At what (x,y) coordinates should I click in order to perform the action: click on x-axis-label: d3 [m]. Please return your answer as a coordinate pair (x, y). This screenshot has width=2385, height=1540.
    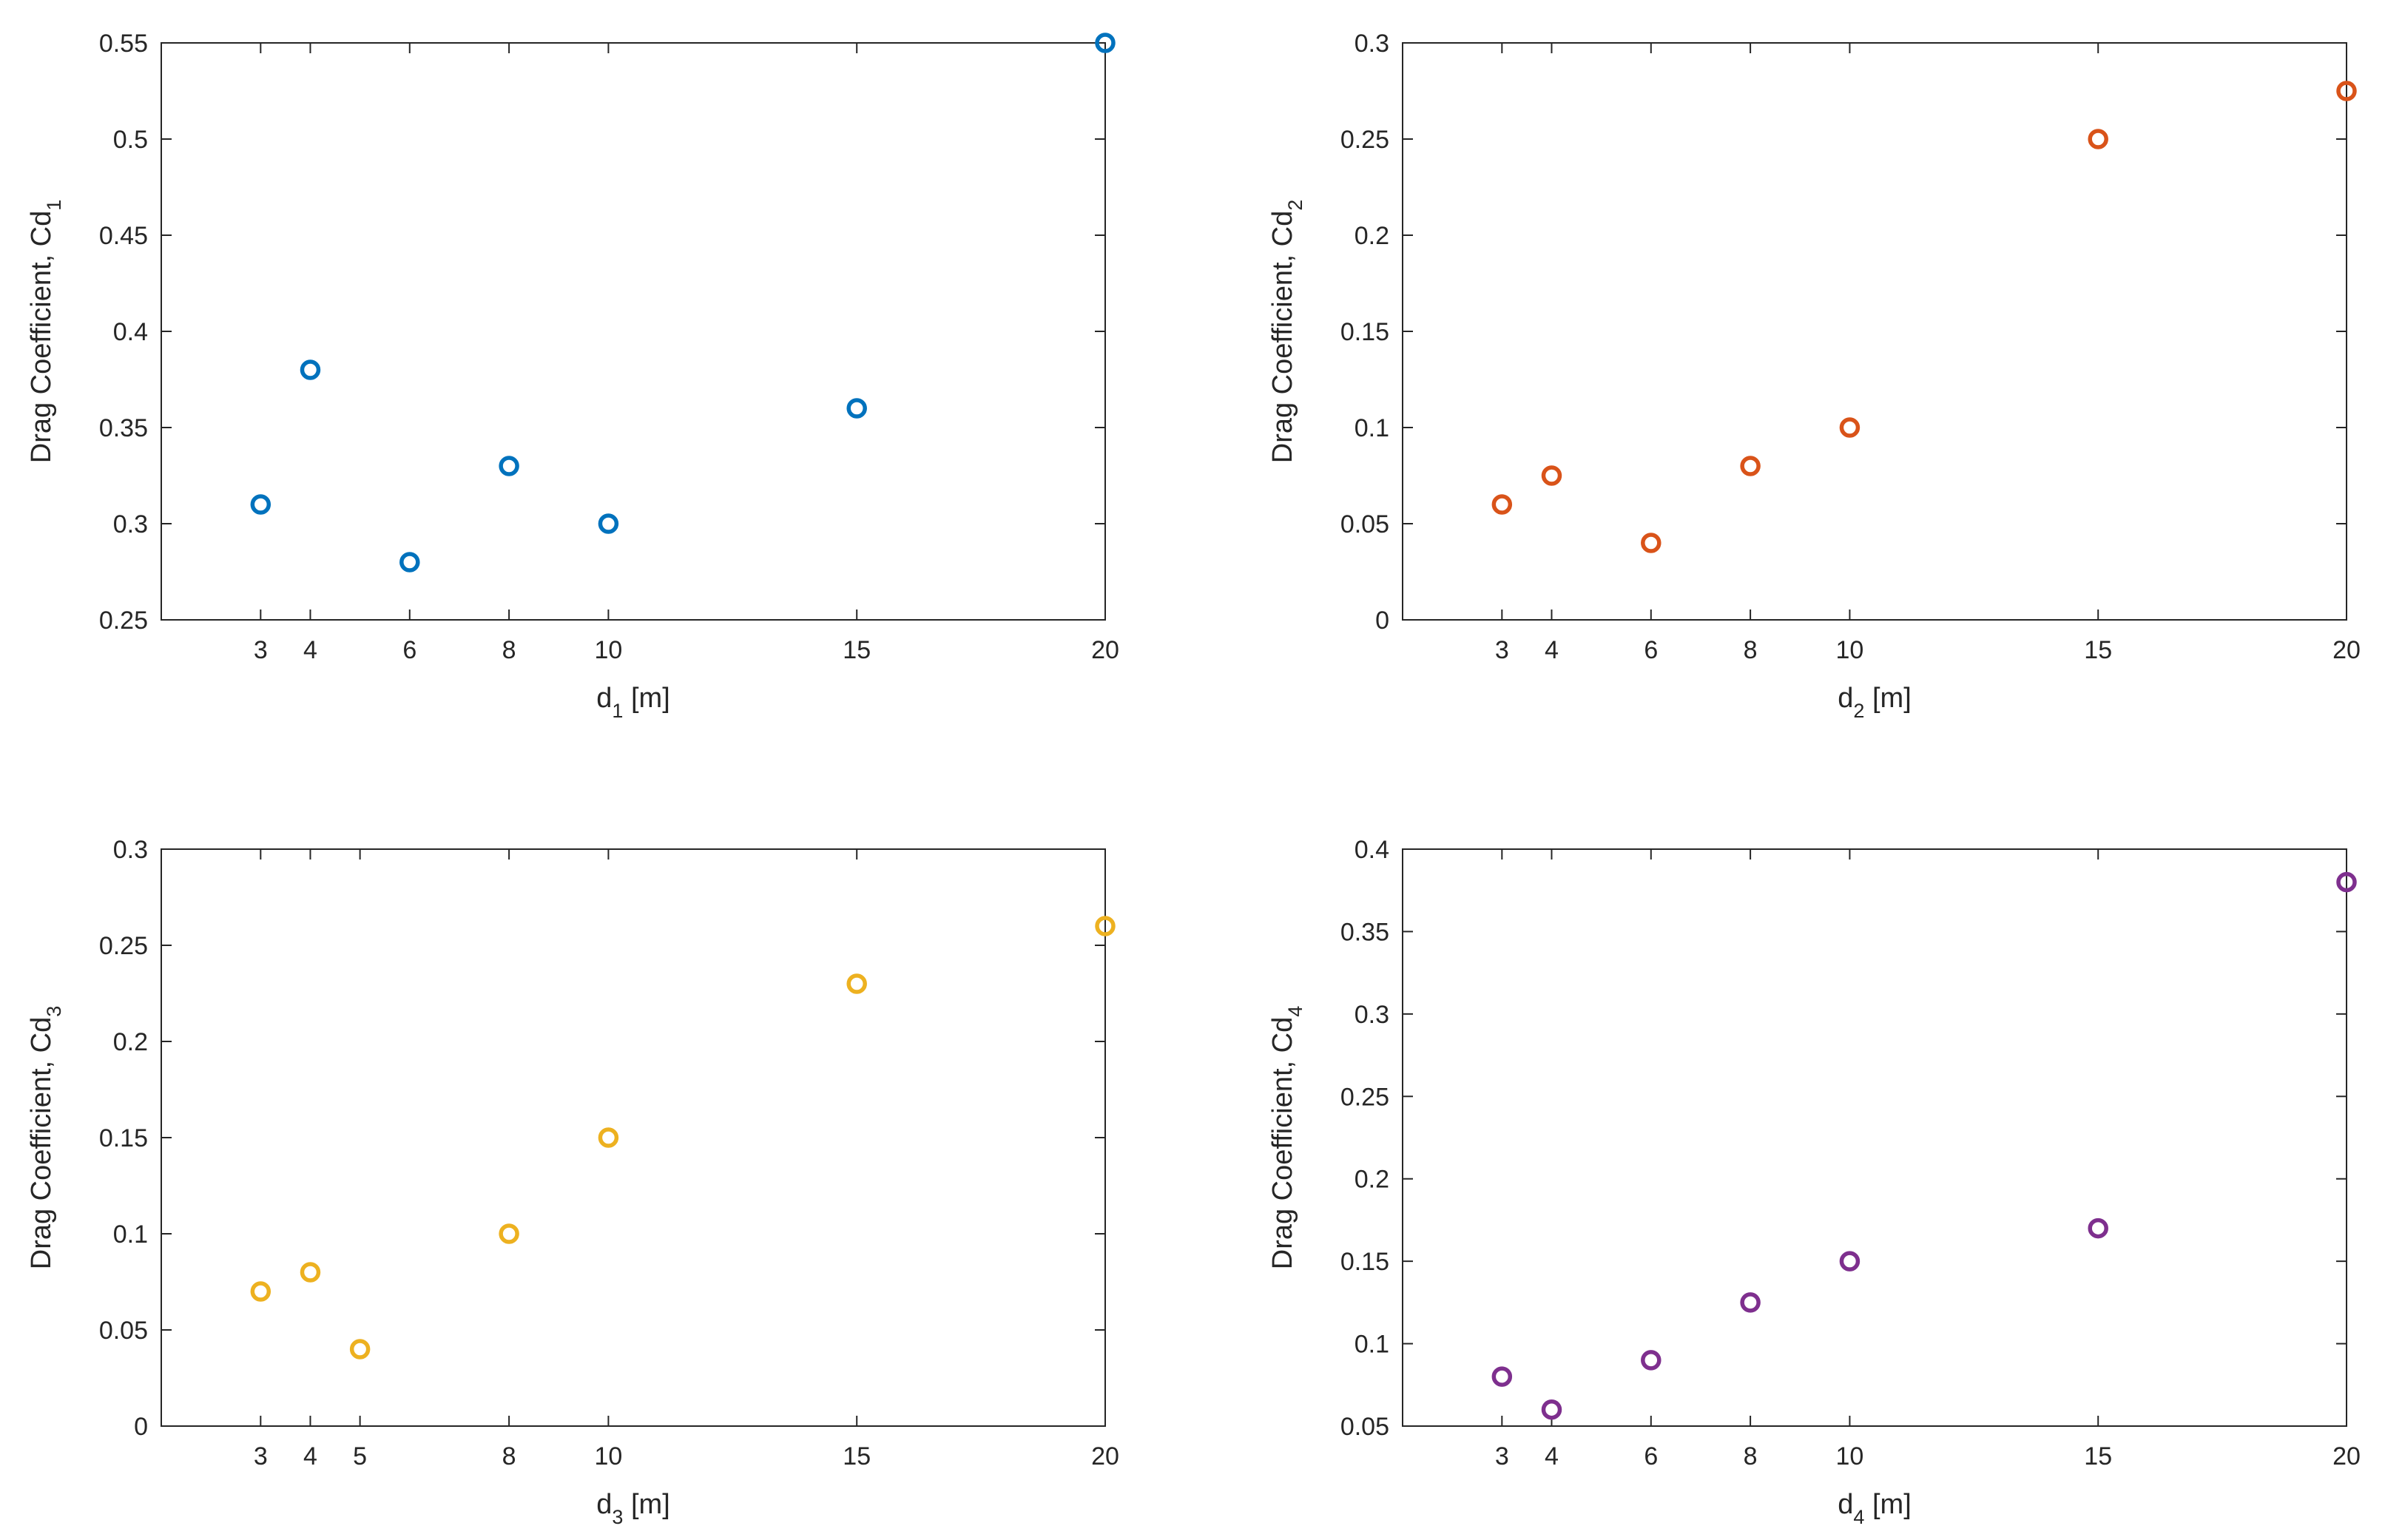
    Looking at the image, I should click on (633, 1508).